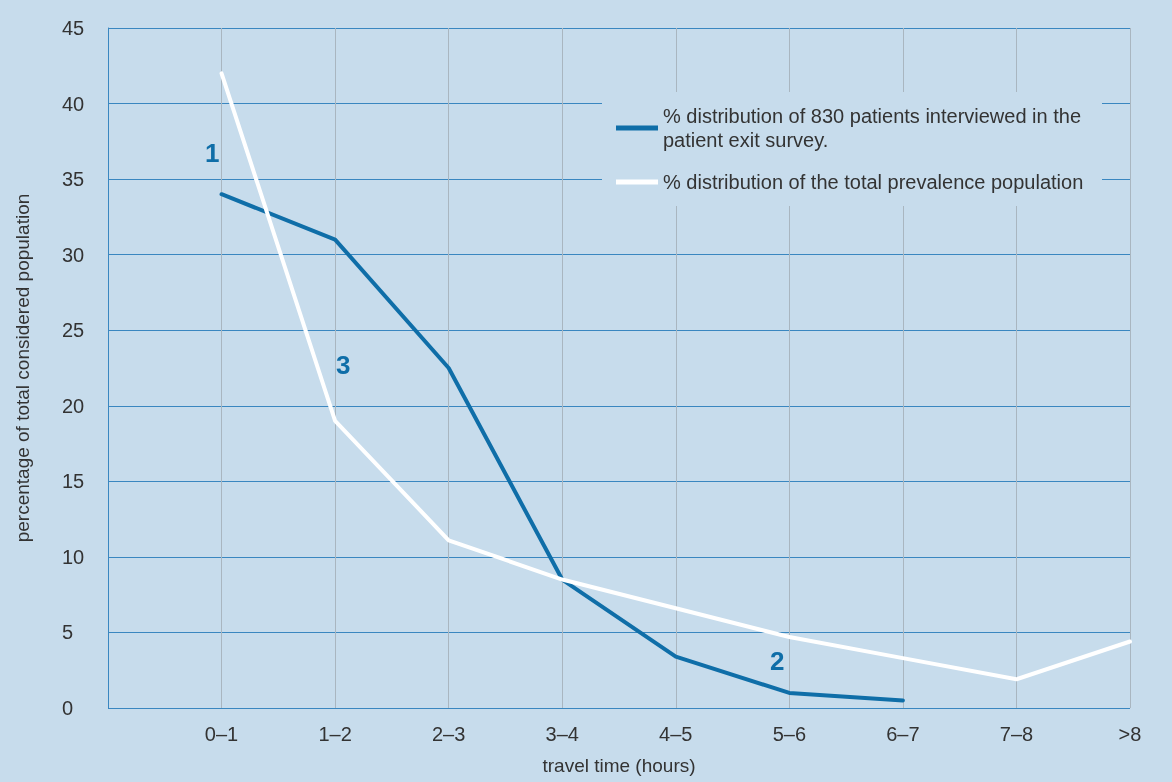 The height and width of the screenshot is (782, 1172). I want to click on y-tick-label: 20, so click(73, 405).